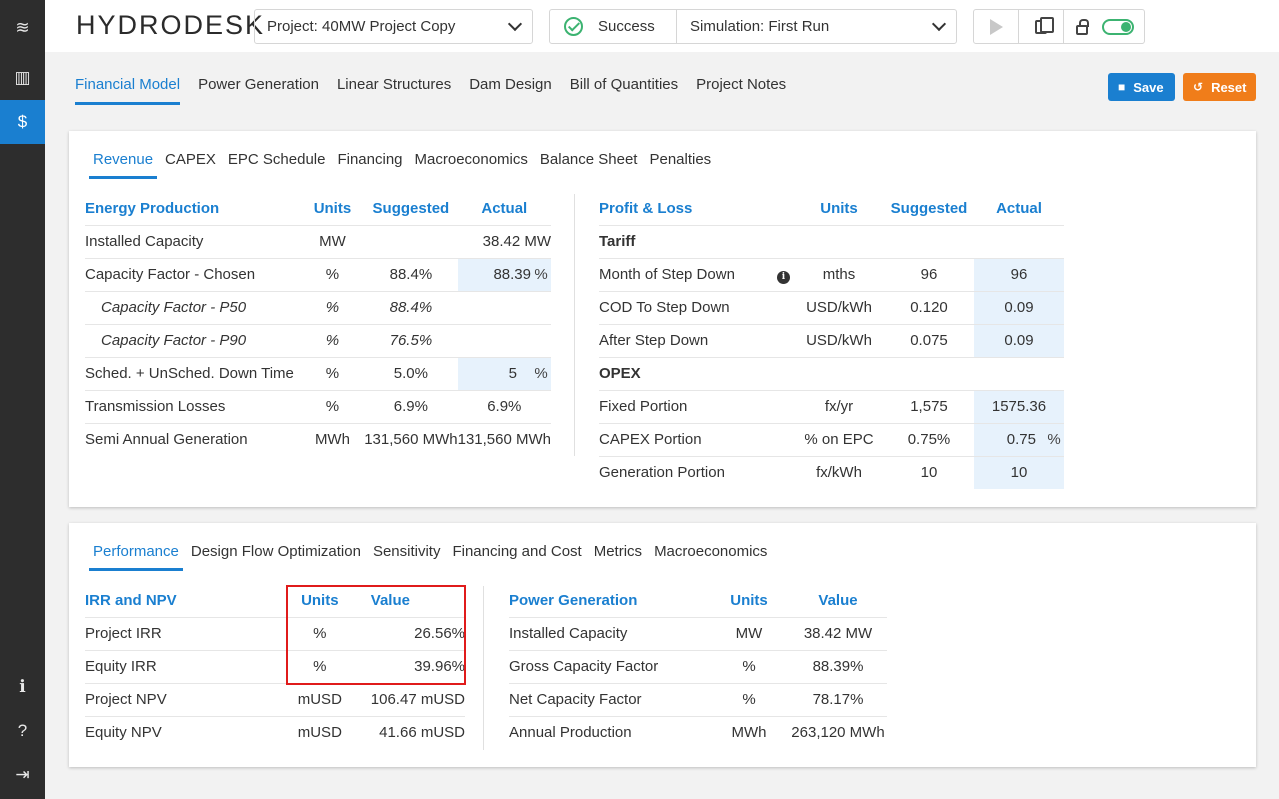 This screenshot has height=799, width=1279. Describe the element at coordinates (471, 159) in the screenshot. I see `tab-macroeconomics: Macroeconomics` at that location.